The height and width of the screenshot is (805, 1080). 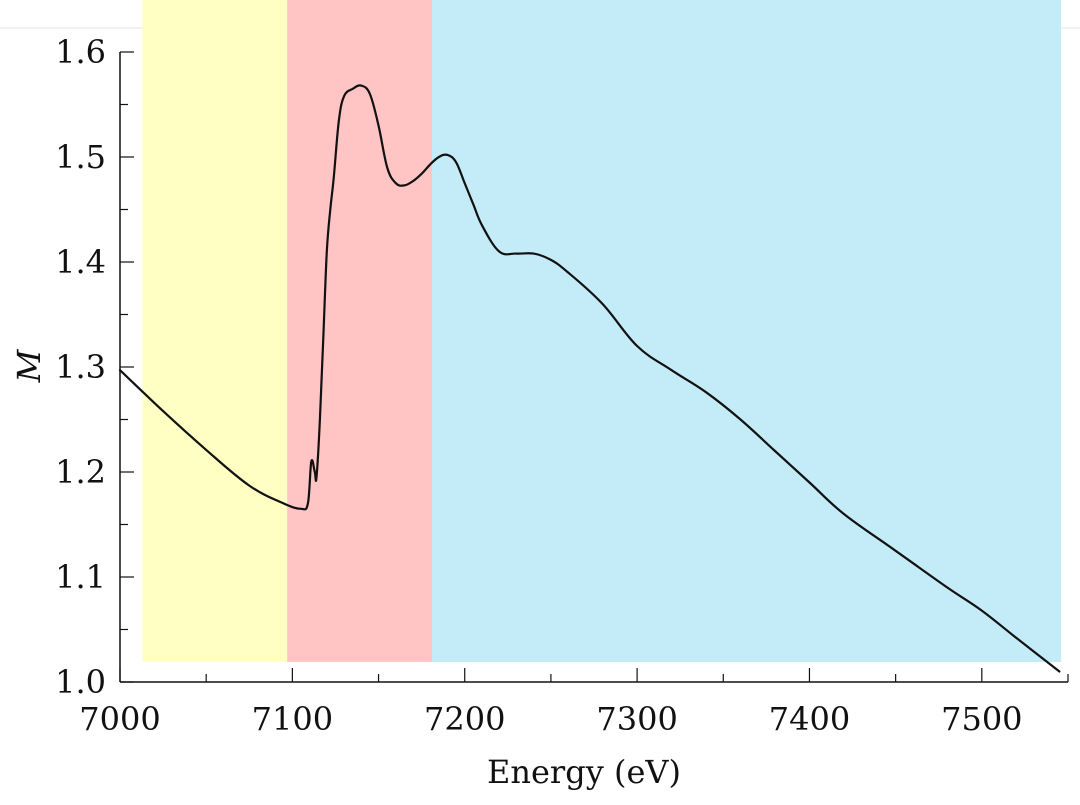 What do you see at coordinates (80, 577) in the screenshot?
I see `y-tick-label: 1.1` at bounding box center [80, 577].